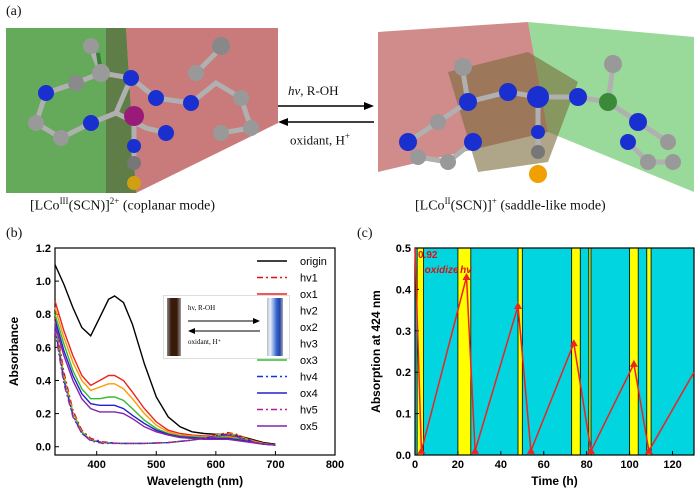 This screenshot has width=700, height=493. I want to click on legend-label-hv2: hv2, so click(309, 312).